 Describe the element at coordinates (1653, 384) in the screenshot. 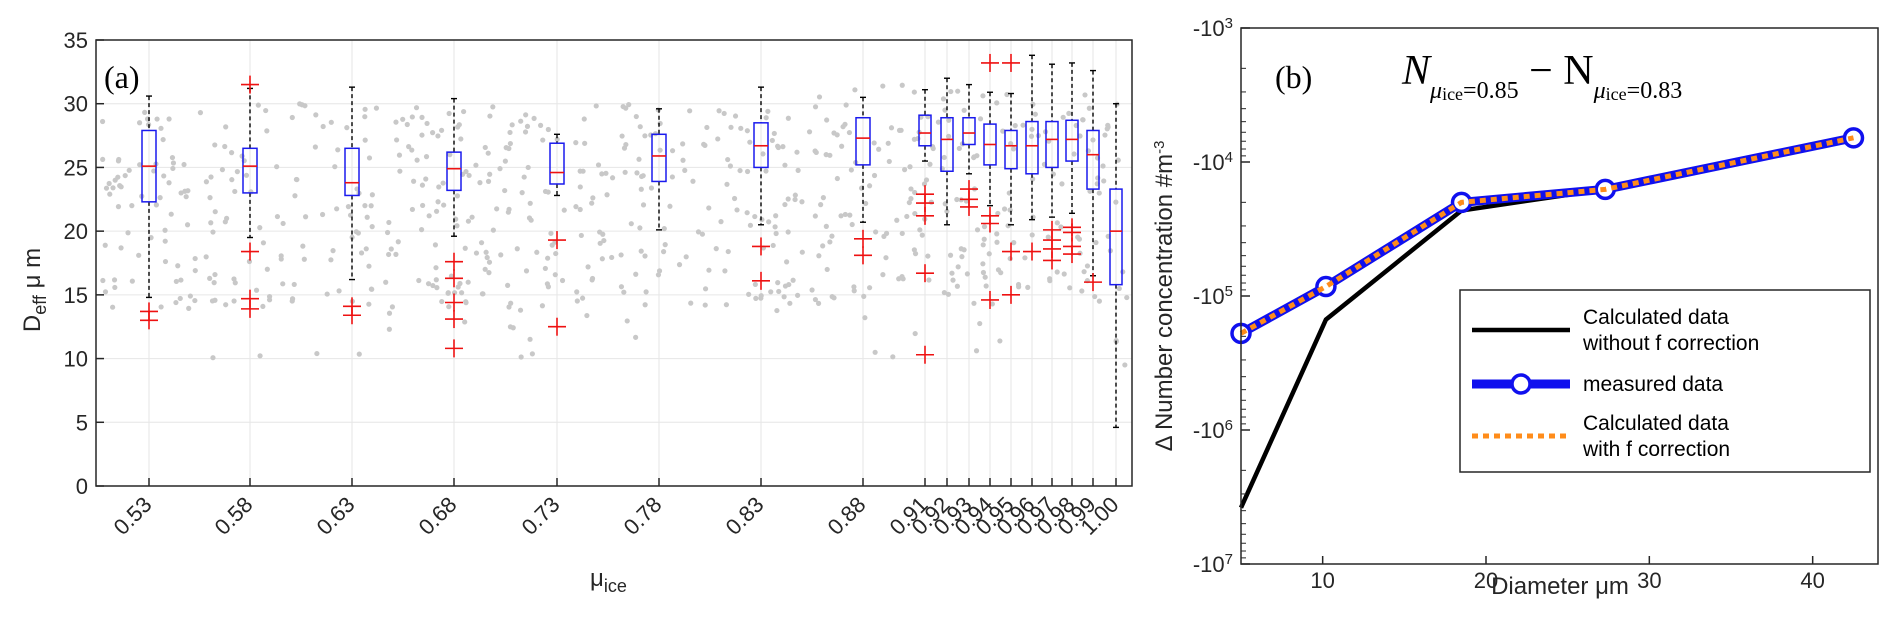

I see `legend-entry-measured-label: measured data` at that location.